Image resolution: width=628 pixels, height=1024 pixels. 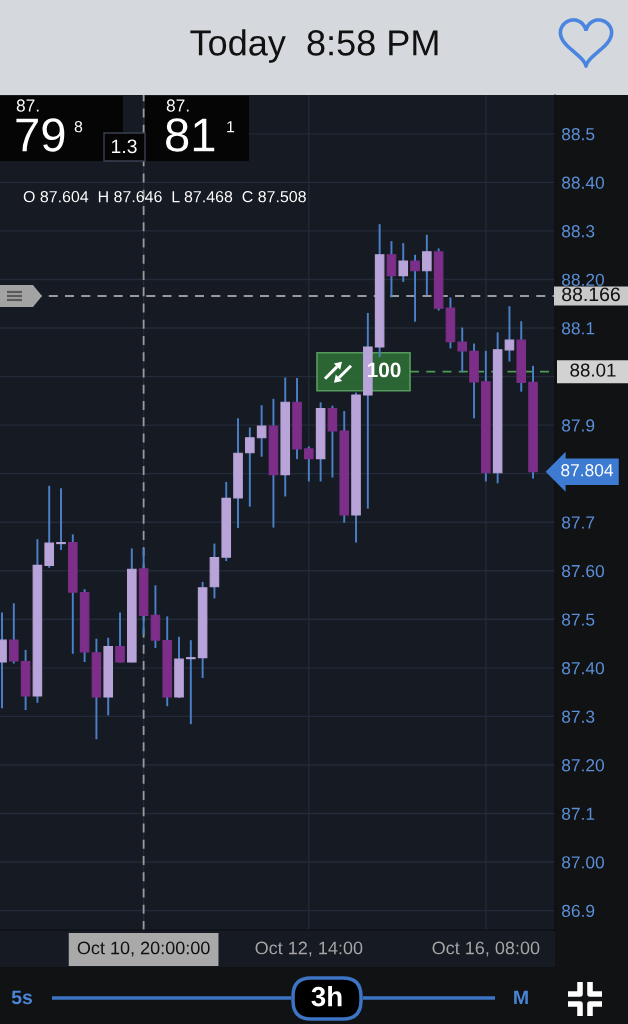 I want to click on text: 3h, so click(x=326, y=996).